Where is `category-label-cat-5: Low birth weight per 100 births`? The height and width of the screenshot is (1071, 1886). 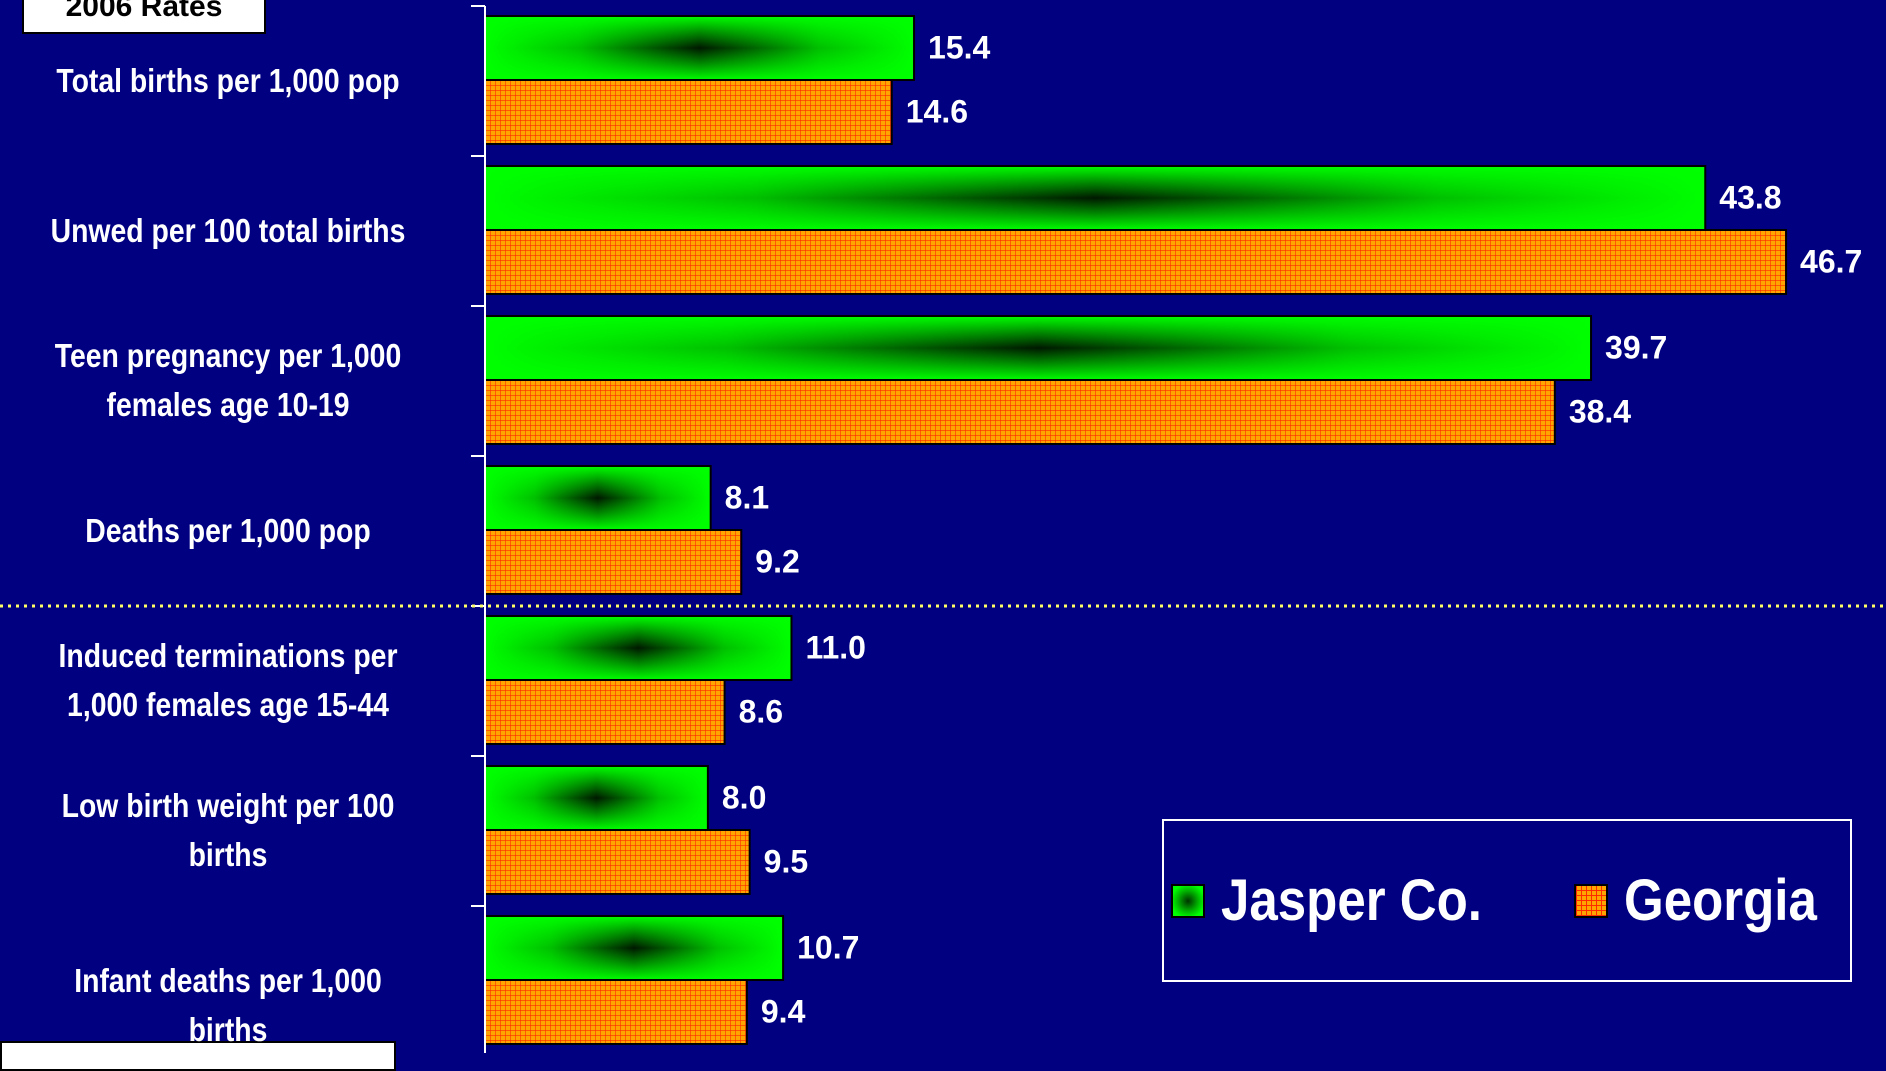
category-label-cat-5: Low birth weight per 100 births is located at coordinates (228, 830).